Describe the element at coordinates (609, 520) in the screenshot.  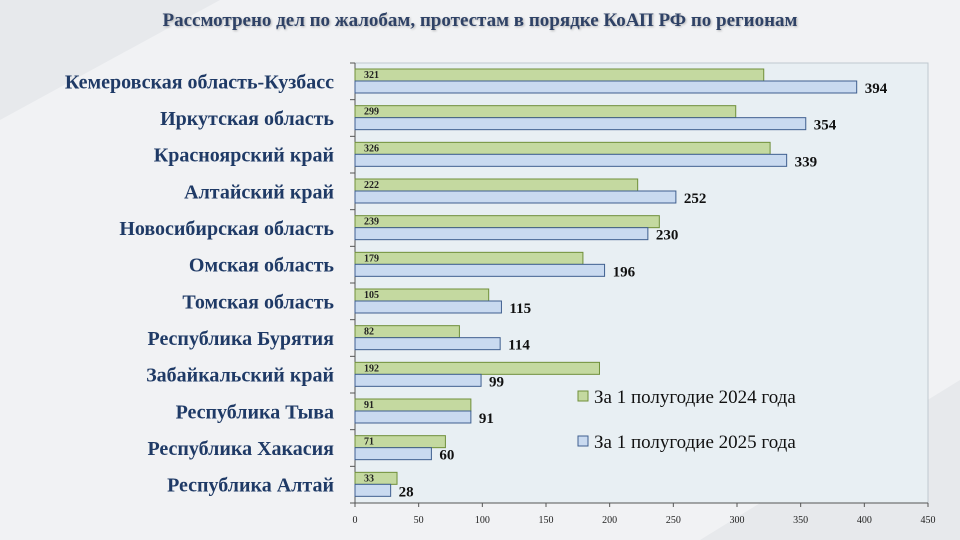
I see `x-tick-label: 200` at that location.